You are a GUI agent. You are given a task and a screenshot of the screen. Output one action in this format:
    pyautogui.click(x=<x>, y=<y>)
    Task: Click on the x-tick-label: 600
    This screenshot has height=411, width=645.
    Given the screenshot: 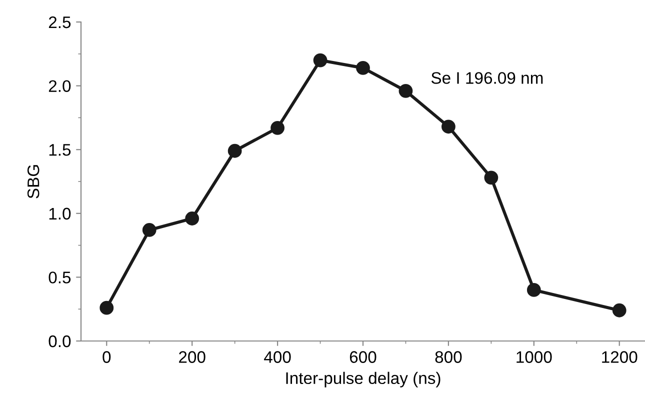 What is the action you would take?
    pyautogui.click(x=363, y=357)
    